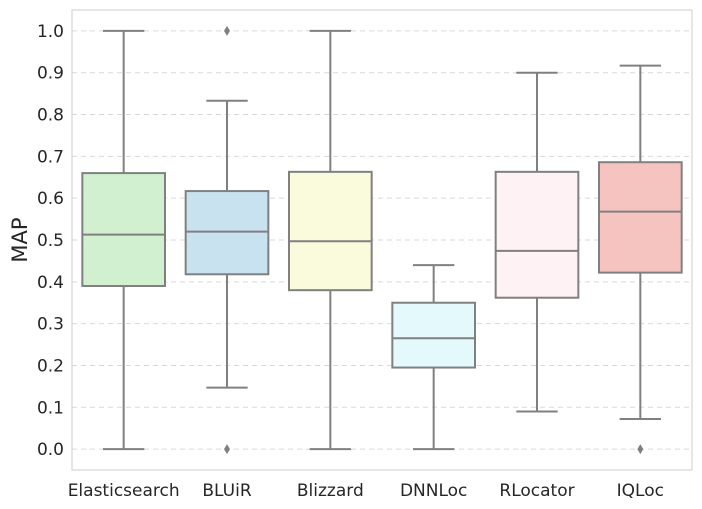 Image resolution: width=702 pixels, height=509 pixels. Describe the element at coordinates (50, 199) in the screenshot. I see `y-tick-label: 0.6` at that location.